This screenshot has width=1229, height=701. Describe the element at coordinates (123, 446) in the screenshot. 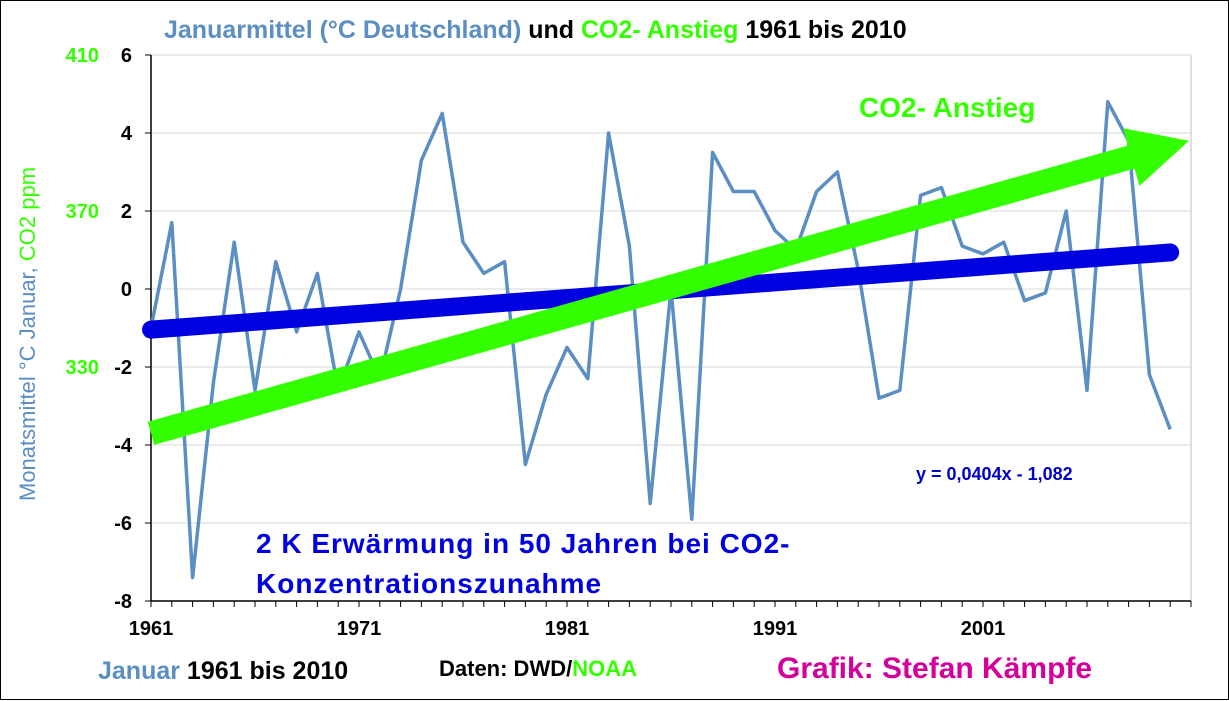

I see `y-tick-label: -4` at that location.